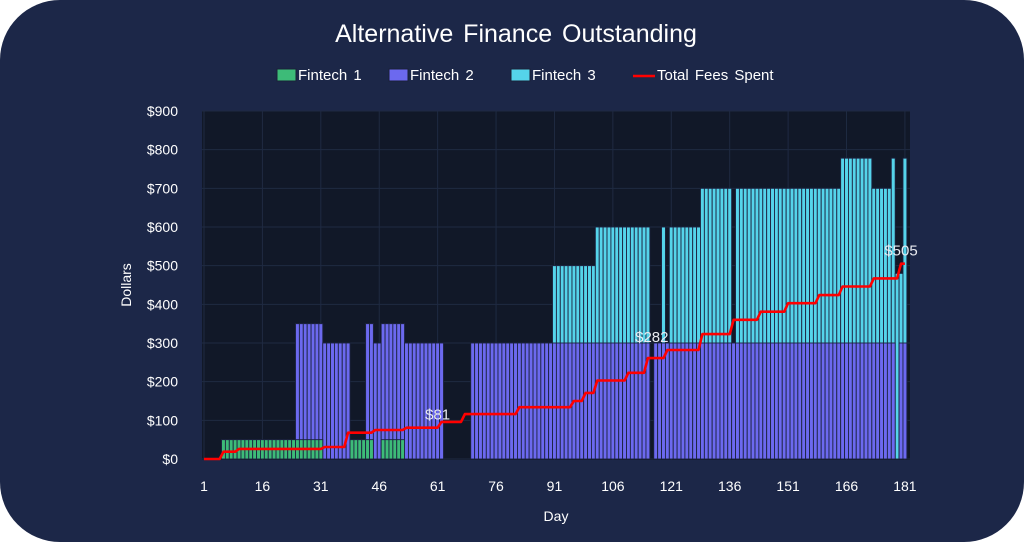 Image resolution: width=1024 pixels, height=542 pixels. What do you see at coordinates (788, 486) in the screenshot?
I see `x-tick-label: 151` at bounding box center [788, 486].